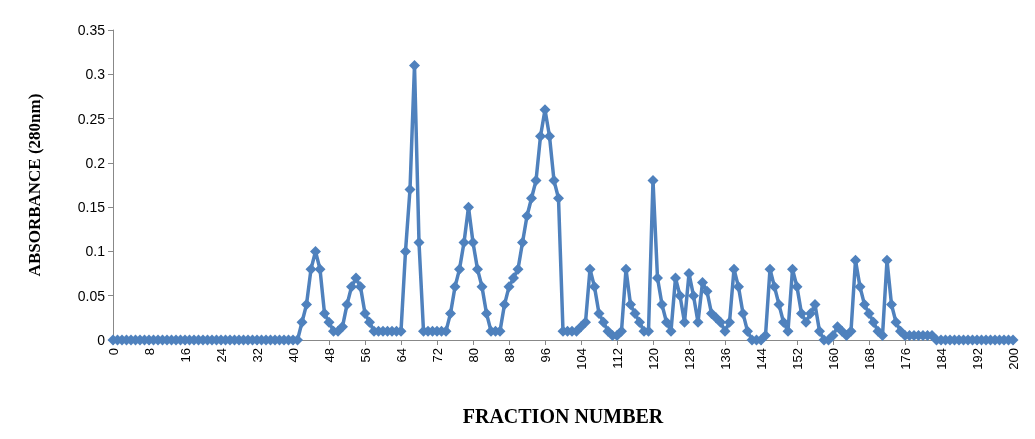 Image resolution: width=1035 pixels, height=439 pixels. Describe the element at coordinates (365, 355) in the screenshot. I see `x-tick-label: 56` at that location.